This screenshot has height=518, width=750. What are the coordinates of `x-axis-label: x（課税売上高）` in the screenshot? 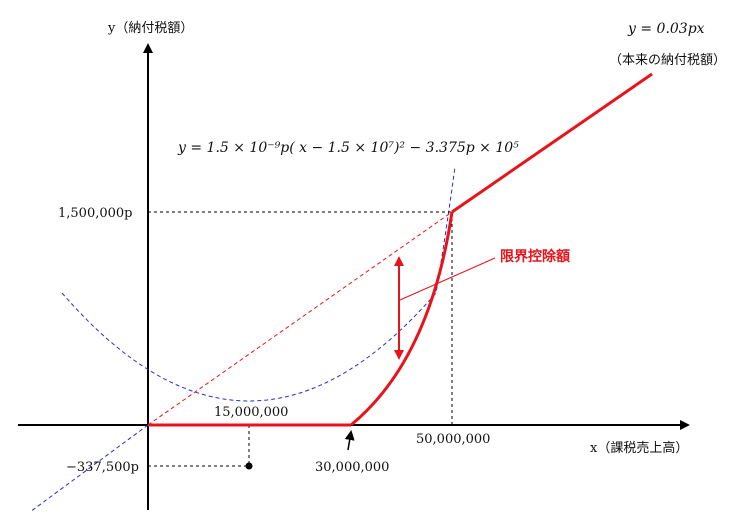 It's located at (639, 448).